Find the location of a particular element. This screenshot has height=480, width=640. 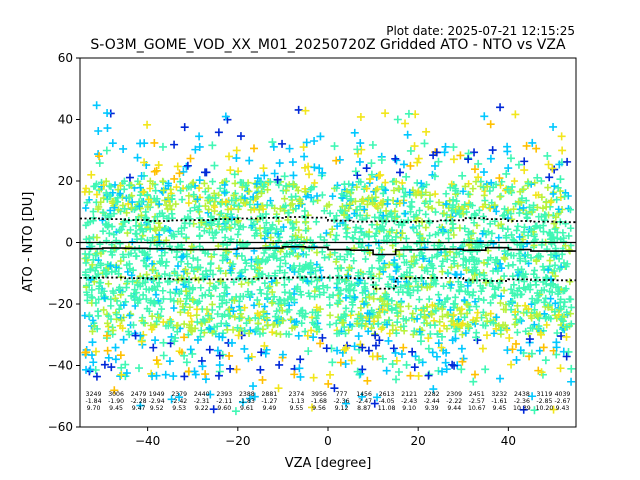

bin-stat-mean: -2.42 is located at coordinates (179, 401).